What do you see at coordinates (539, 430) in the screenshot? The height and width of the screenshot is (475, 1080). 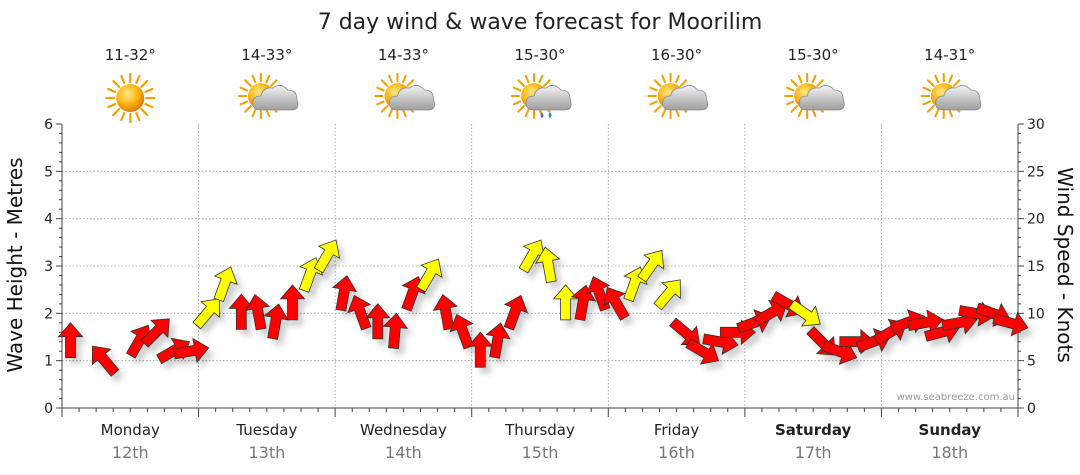 I see `day-name-label: Thursday` at bounding box center [539, 430].